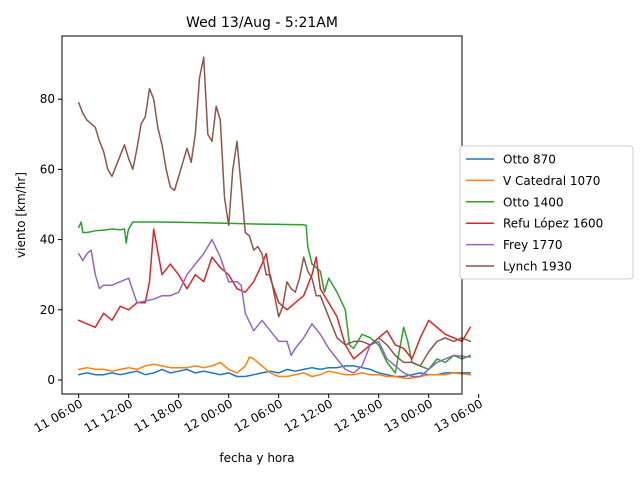 This screenshot has height=480, width=640. What do you see at coordinates (58, 415) in the screenshot?
I see `x-tick-label: 11 06:00` at bounding box center [58, 415].